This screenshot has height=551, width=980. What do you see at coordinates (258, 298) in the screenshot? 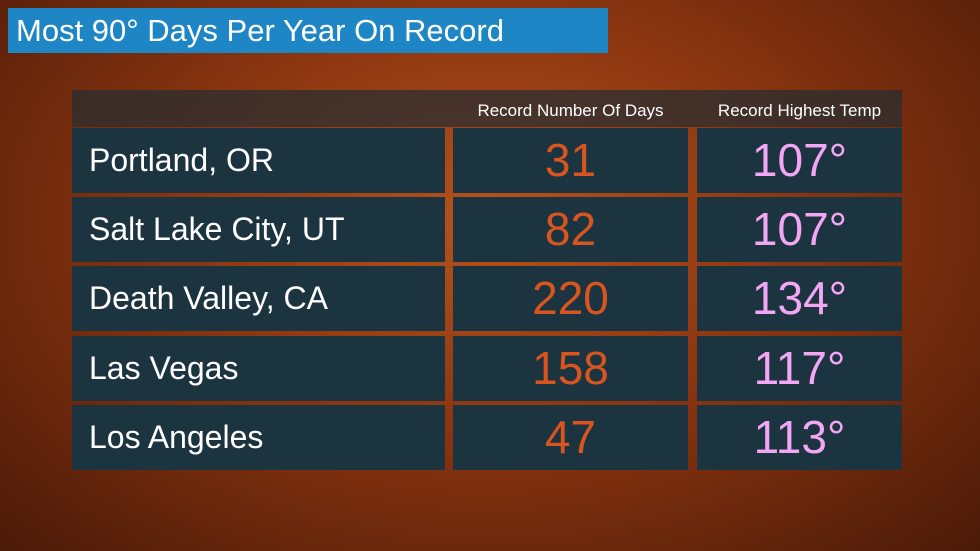
I see `city-cell: Death Valley, CA` at bounding box center [258, 298].